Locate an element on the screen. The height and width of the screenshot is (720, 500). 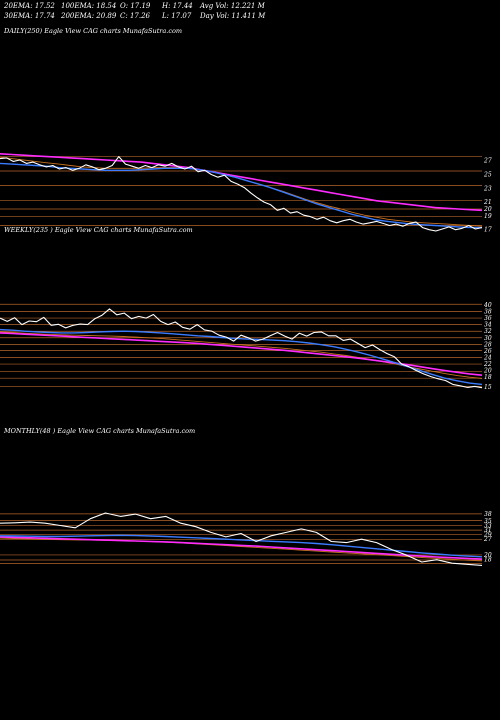
panel-0-series-price is located at coordinates (241, 194).